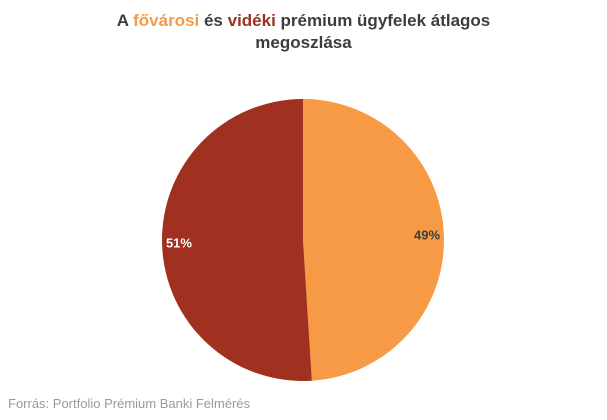  Describe the element at coordinates (166, 20) in the screenshot. I see `title-capital-word: fővárosi` at that location.